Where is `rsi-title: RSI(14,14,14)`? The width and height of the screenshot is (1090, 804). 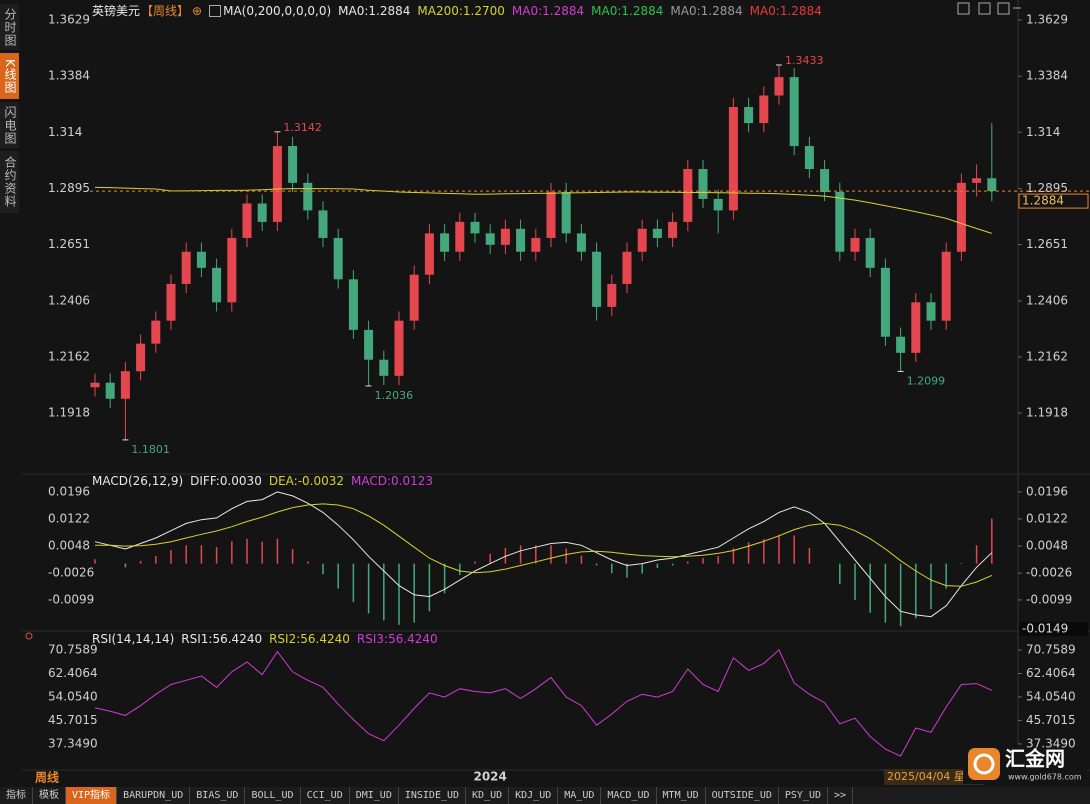 rsi-title: RSI(14,14,14) is located at coordinates (133, 639).